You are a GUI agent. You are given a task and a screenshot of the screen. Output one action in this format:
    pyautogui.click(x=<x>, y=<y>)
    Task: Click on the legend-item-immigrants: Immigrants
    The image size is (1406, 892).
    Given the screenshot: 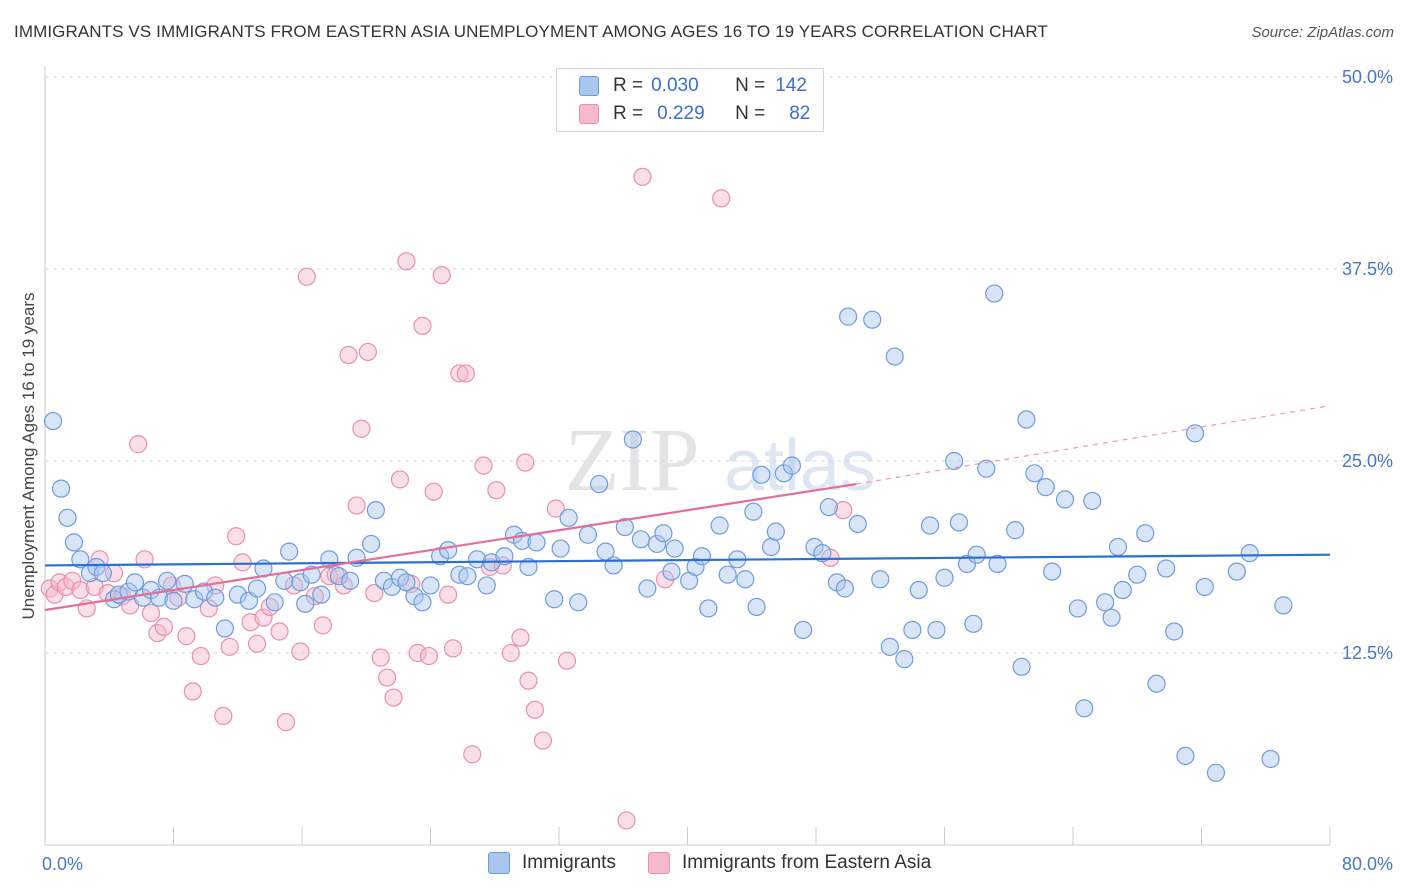 What is the action you would take?
    pyautogui.click(x=552, y=863)
    